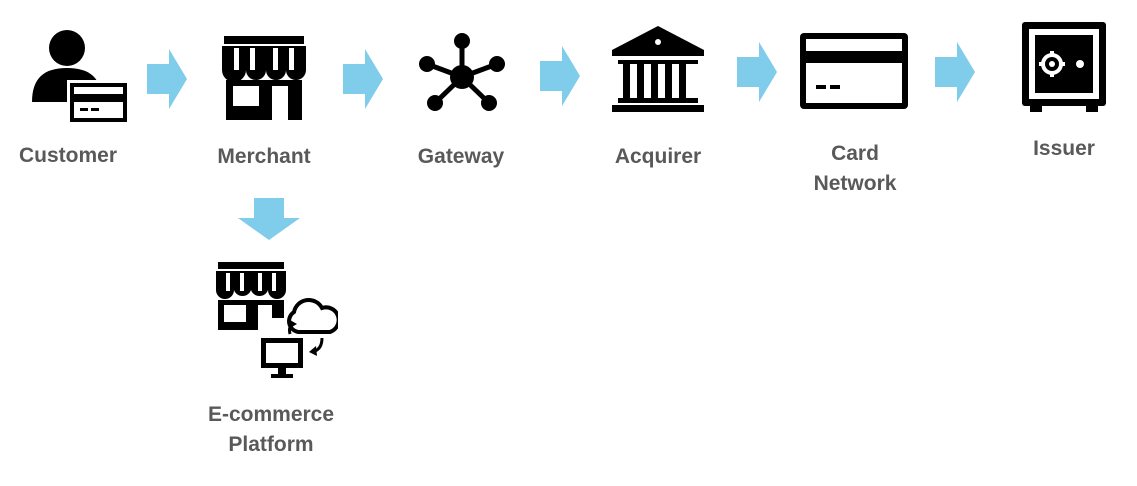 This screenshot has height=486, width=1137. Describe the element at coordinates (269, 219) in the screenshot. I see `arrow-down` at that location.